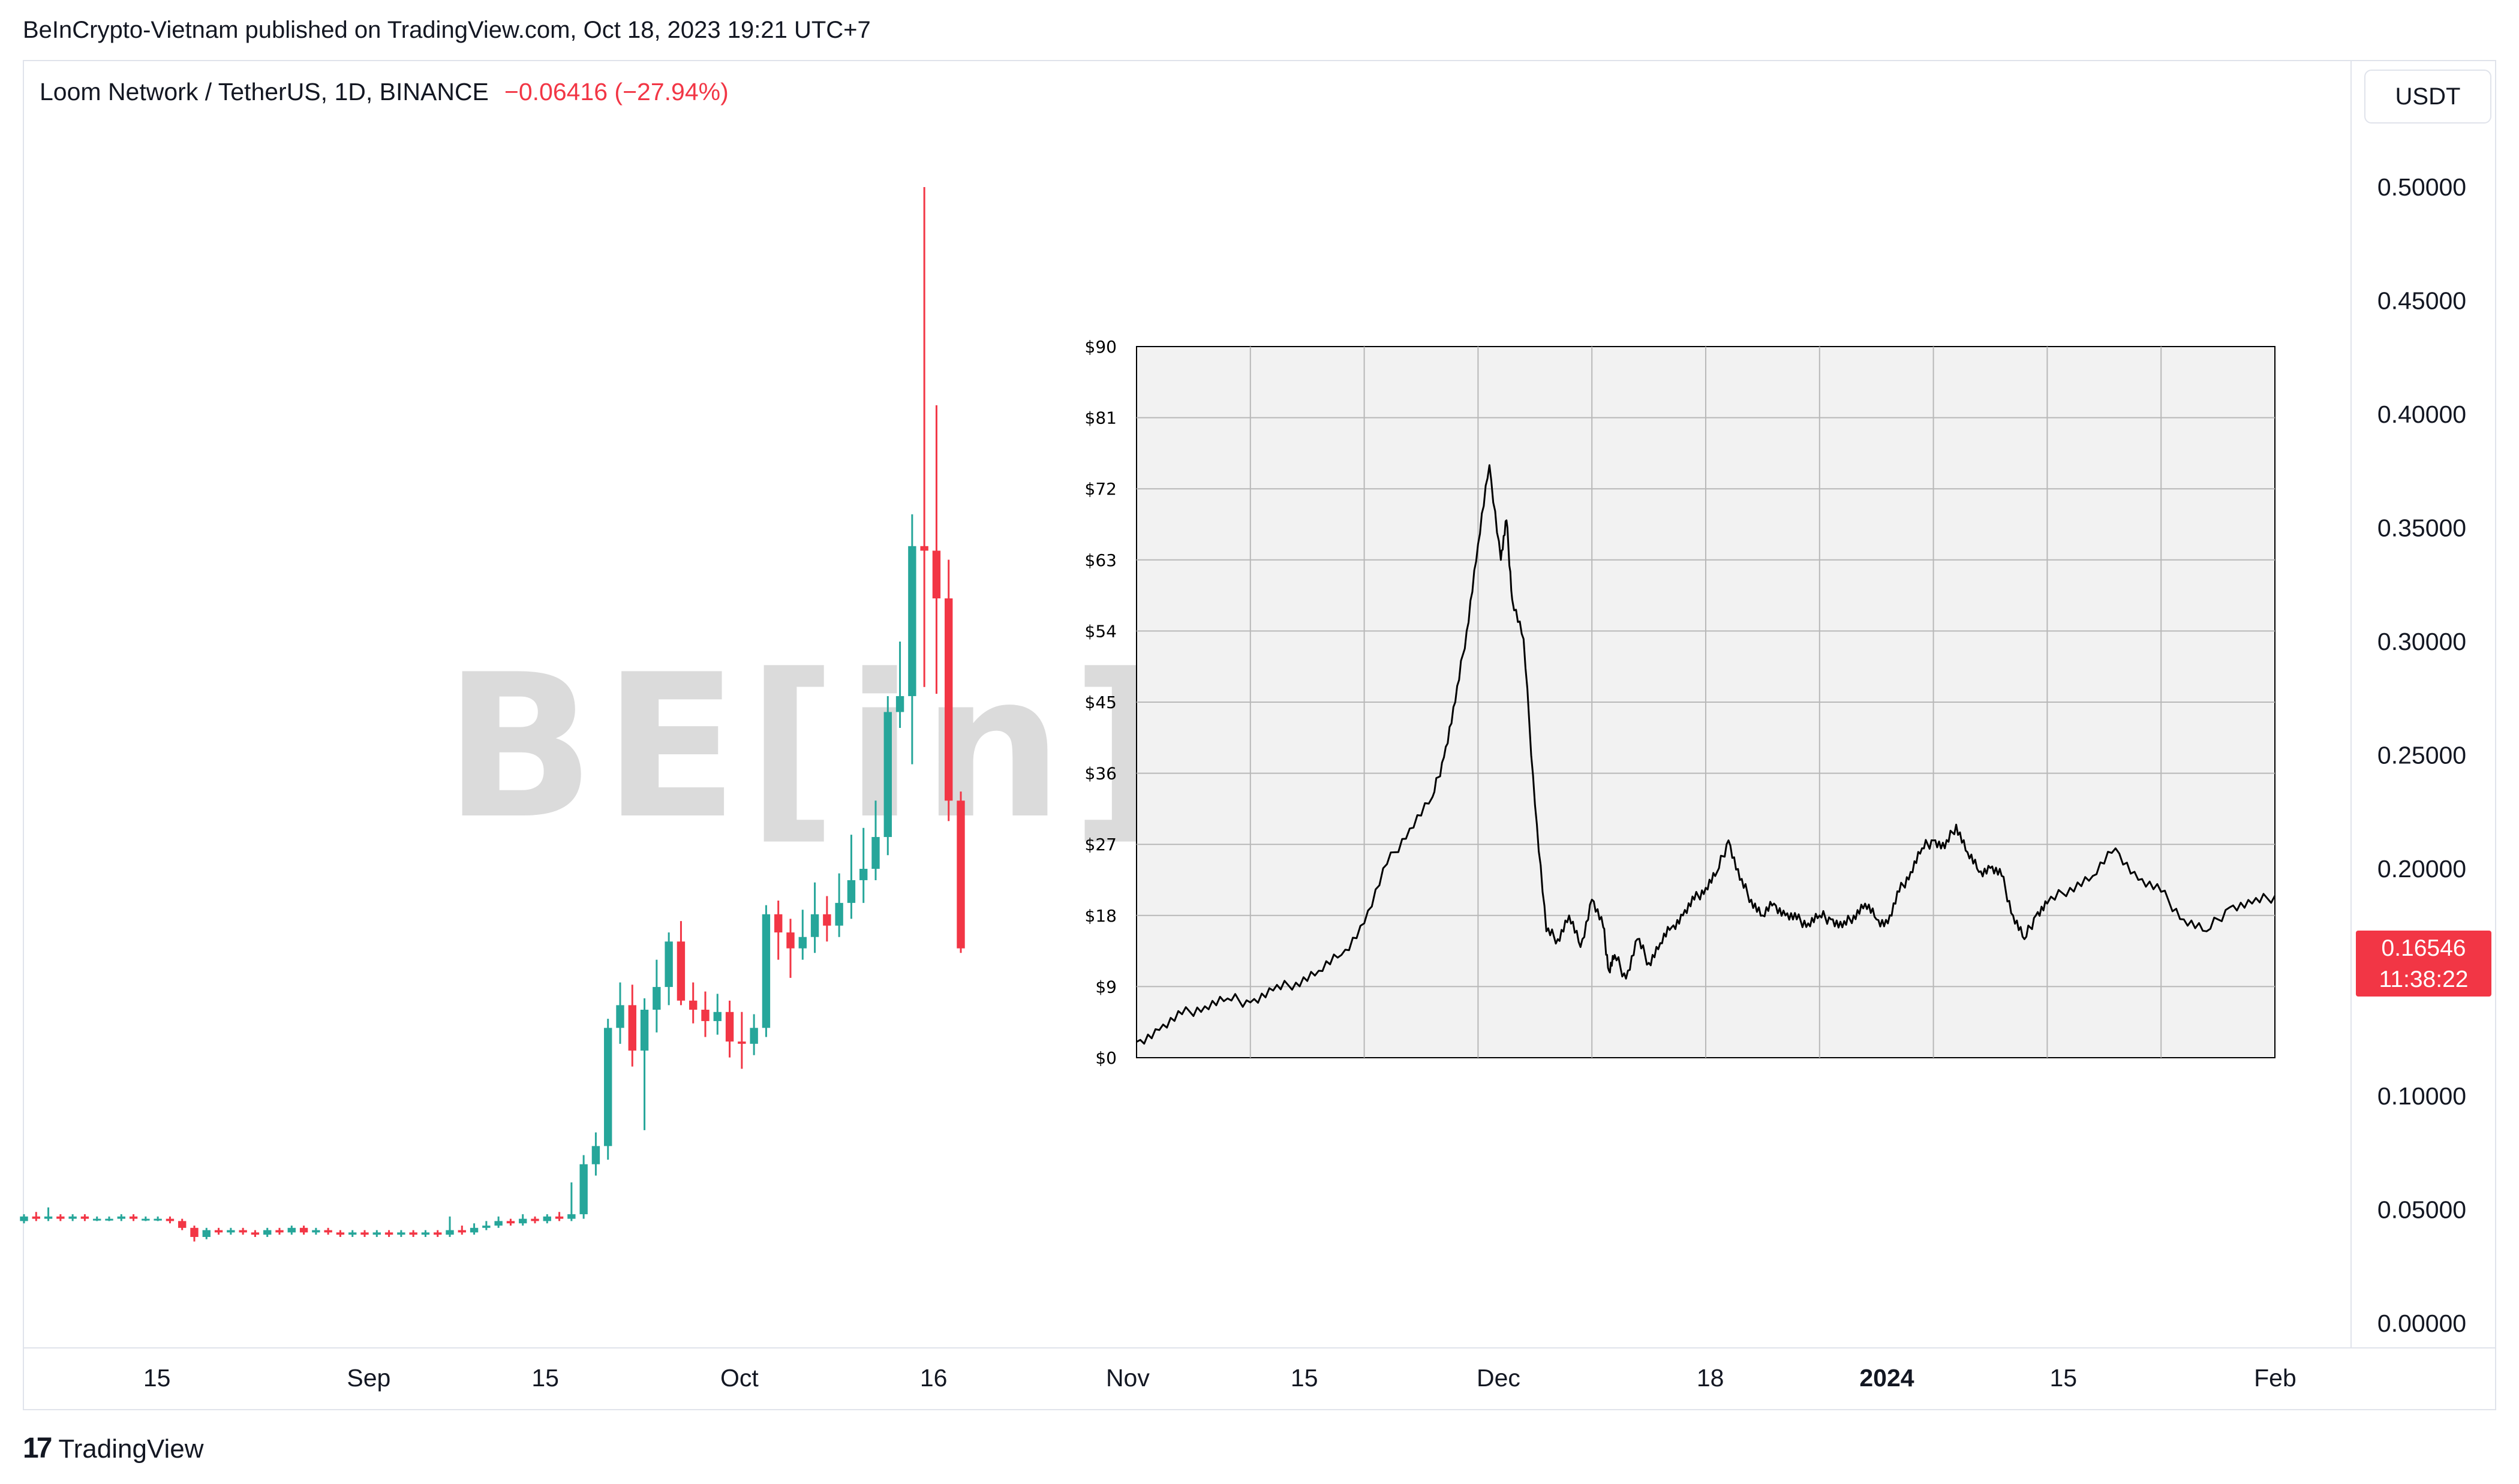 The height and width of the screenshot is (1484, 2519). Describe the element at coordinates (1219, 1378) in the screenshot. I see `time-axis: 15 Sep 15 Oct 16 Nov 15 Dec 18 2024 15 Feb` at that location.